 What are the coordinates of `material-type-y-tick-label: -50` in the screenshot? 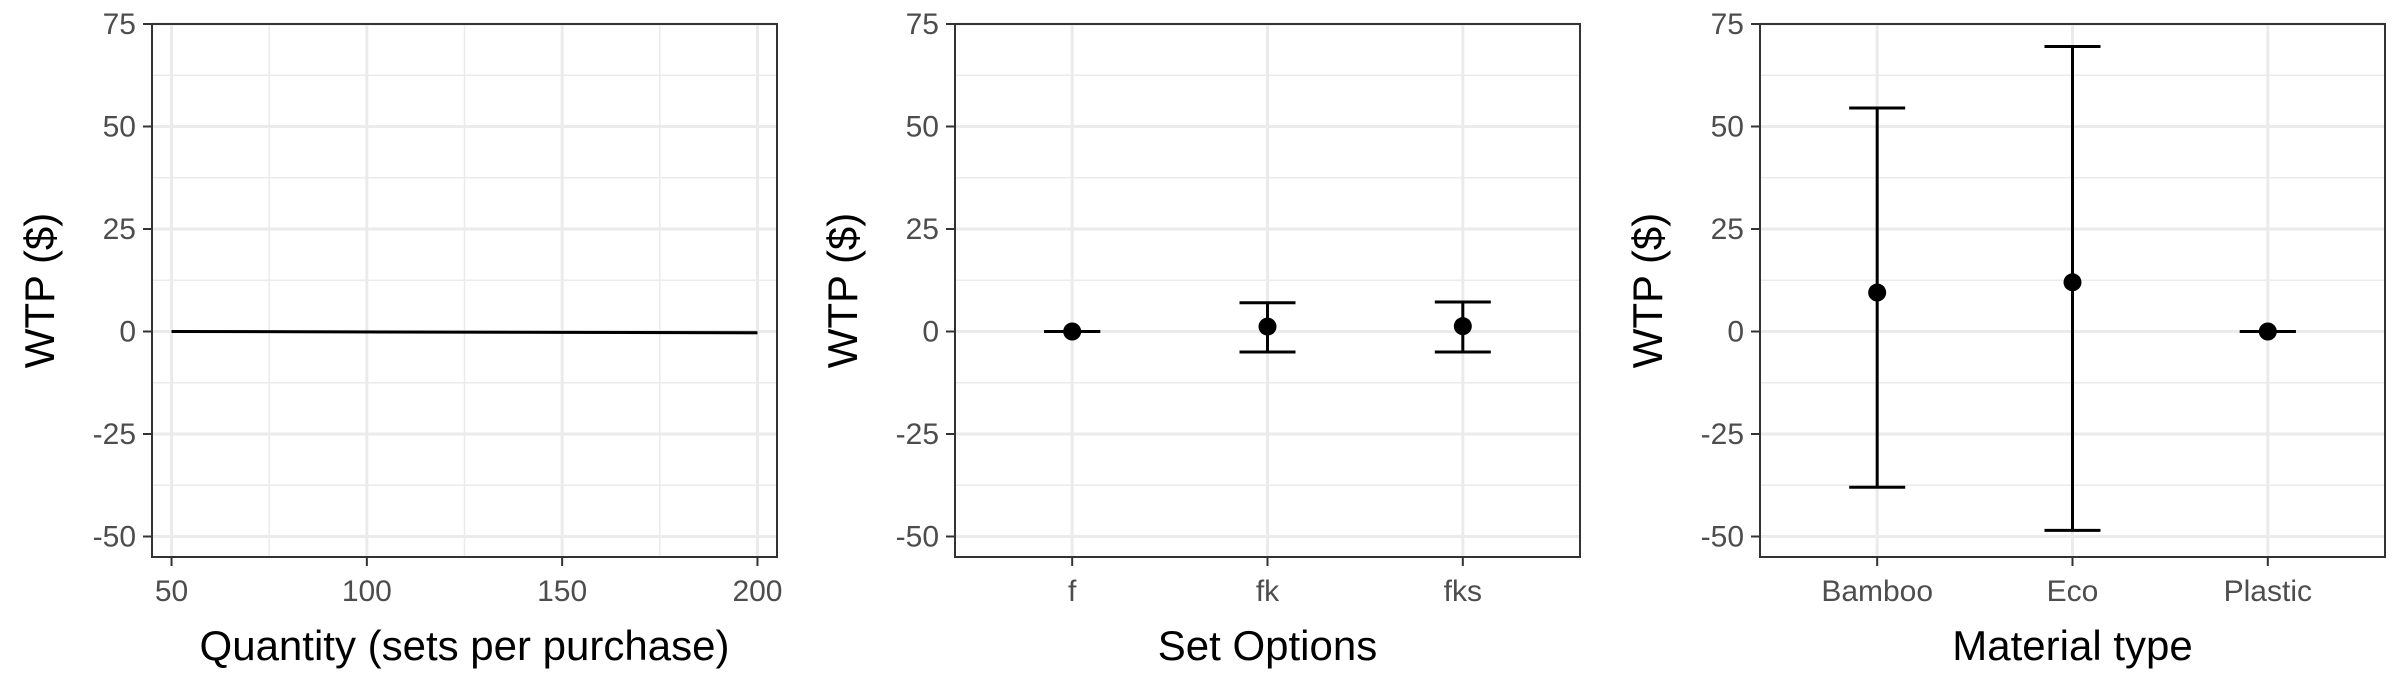 It's located at (1722, 537).